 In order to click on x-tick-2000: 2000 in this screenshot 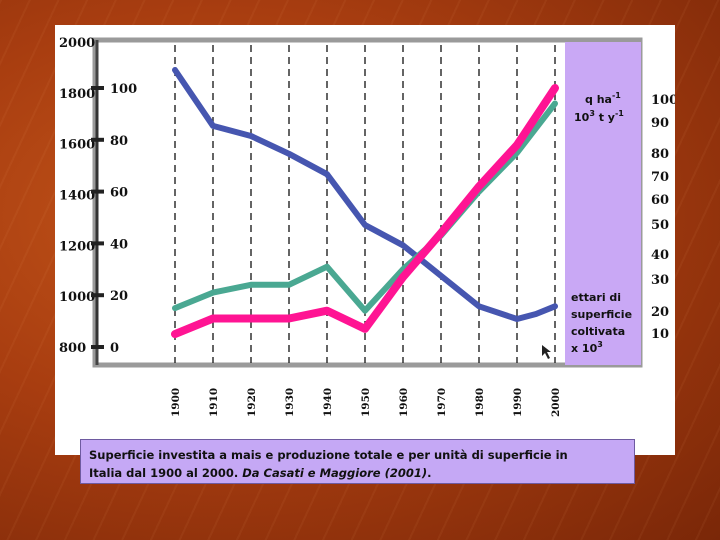, I will do `click(556, 402)`.